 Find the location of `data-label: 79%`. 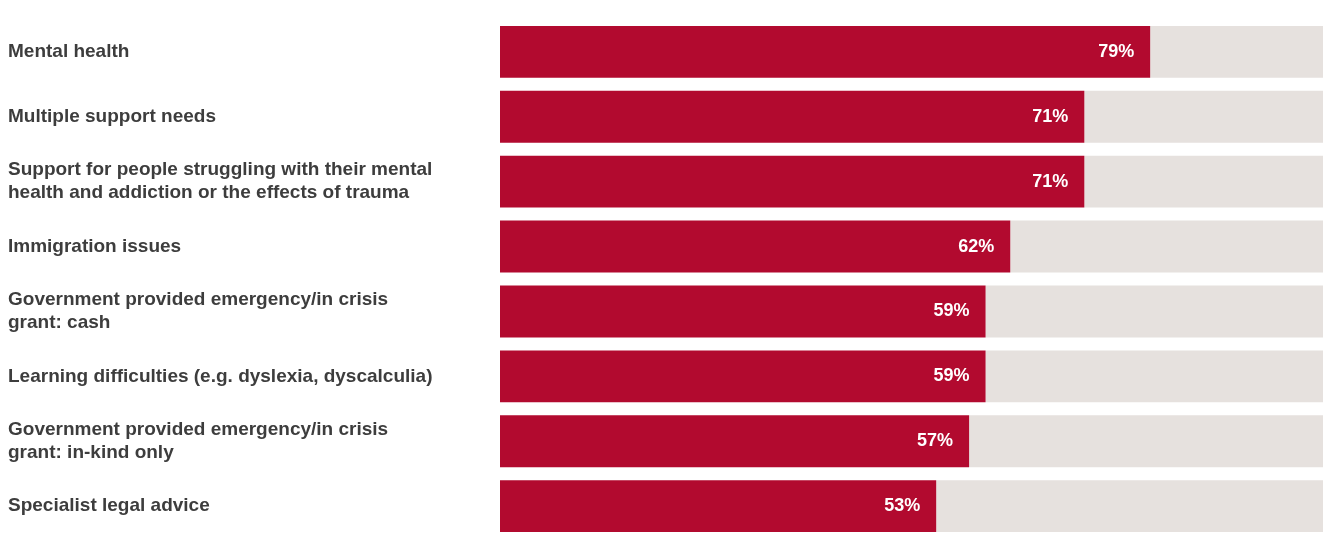

data-label: 79% is located at coordinates (1116, 50).